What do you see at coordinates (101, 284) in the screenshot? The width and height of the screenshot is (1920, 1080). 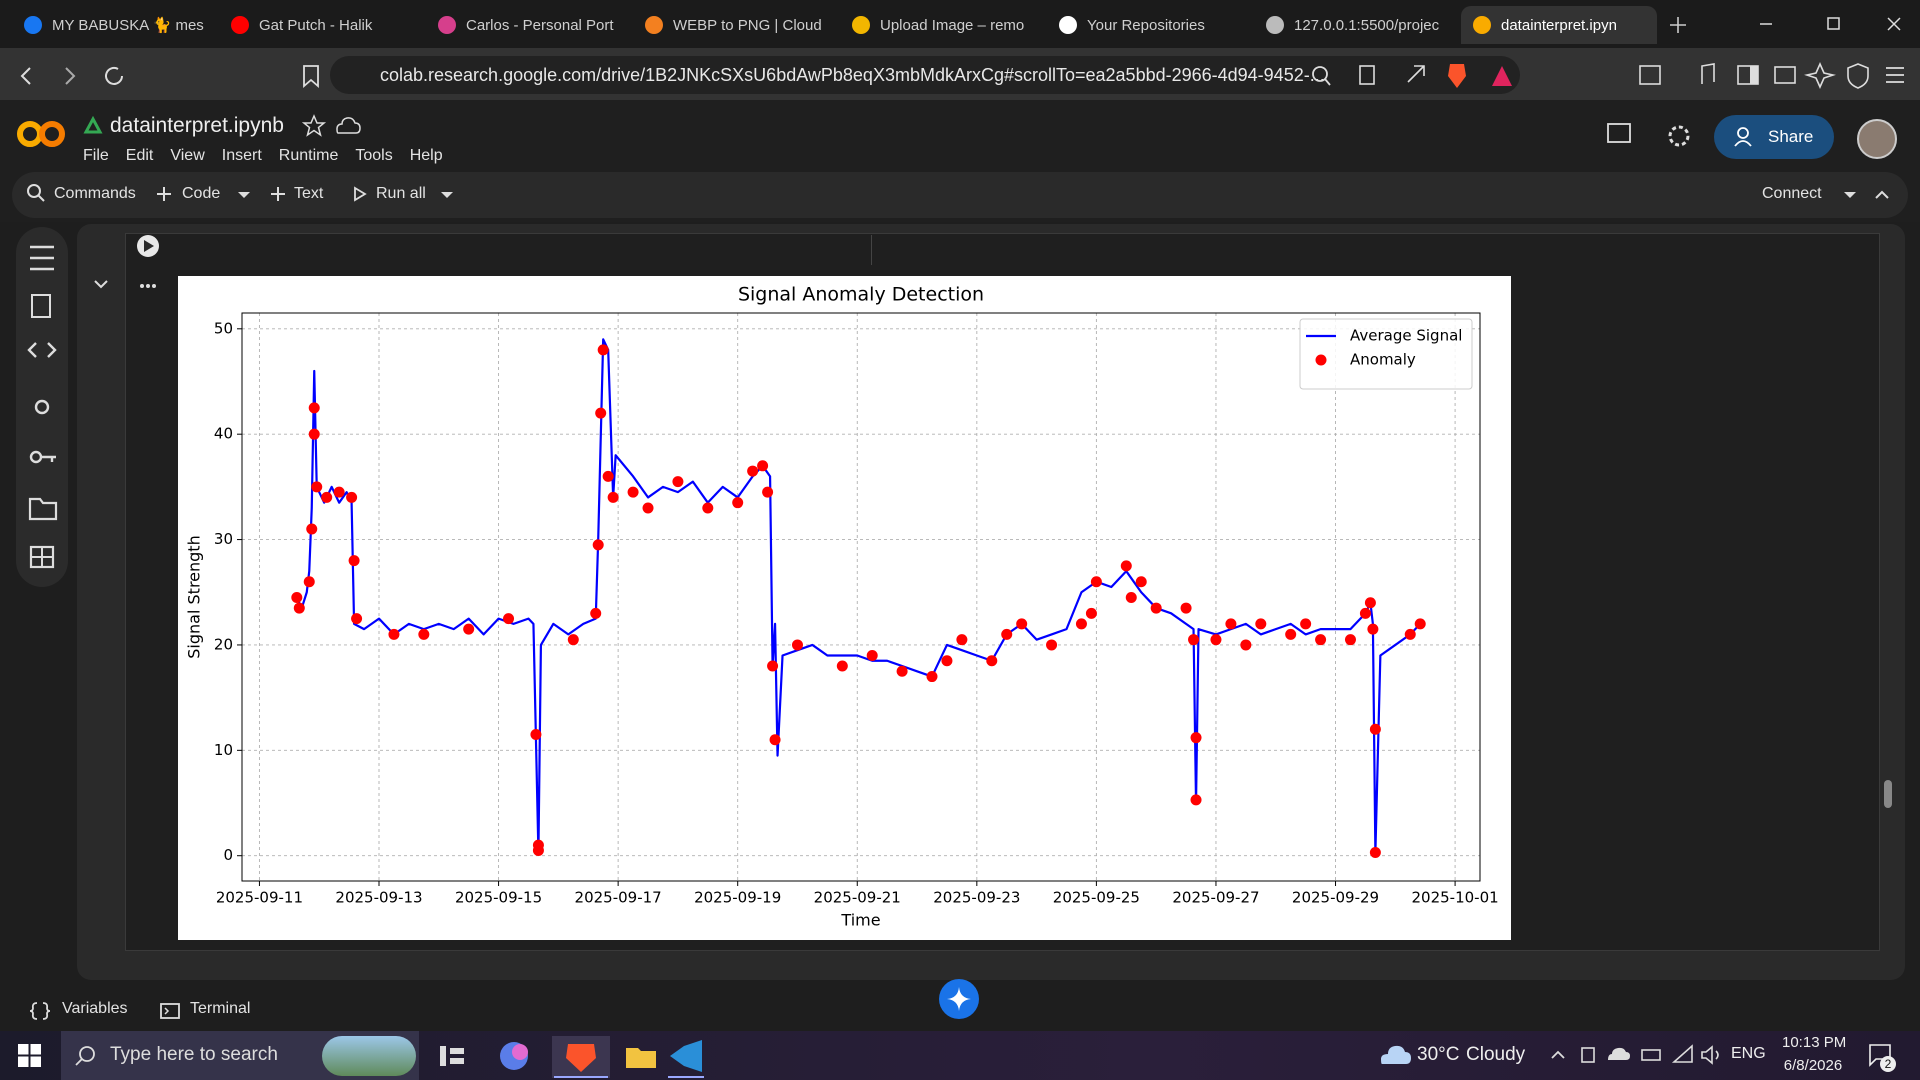 I see `collapse-button` at bounding box center [101, 284].